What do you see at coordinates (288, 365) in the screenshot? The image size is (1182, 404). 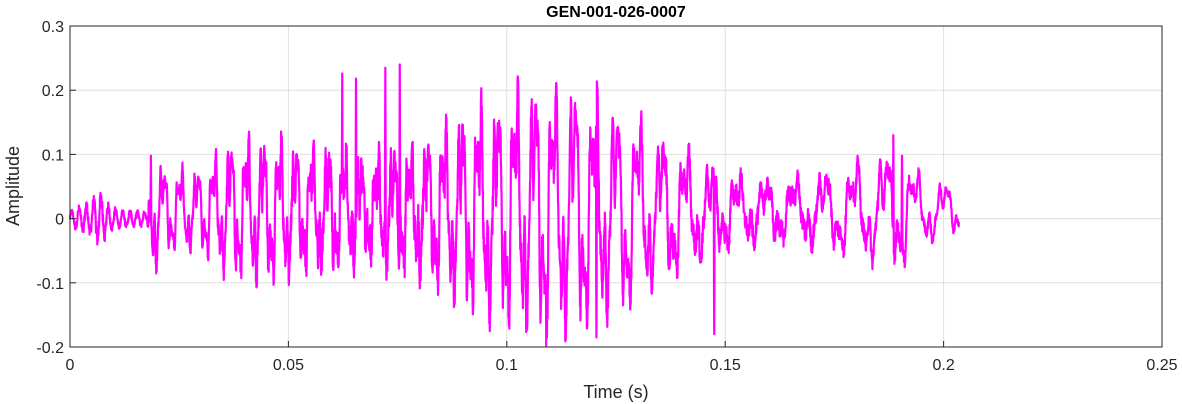 I see `x-tick-label: 0.05` at bounding box center [288, 365].